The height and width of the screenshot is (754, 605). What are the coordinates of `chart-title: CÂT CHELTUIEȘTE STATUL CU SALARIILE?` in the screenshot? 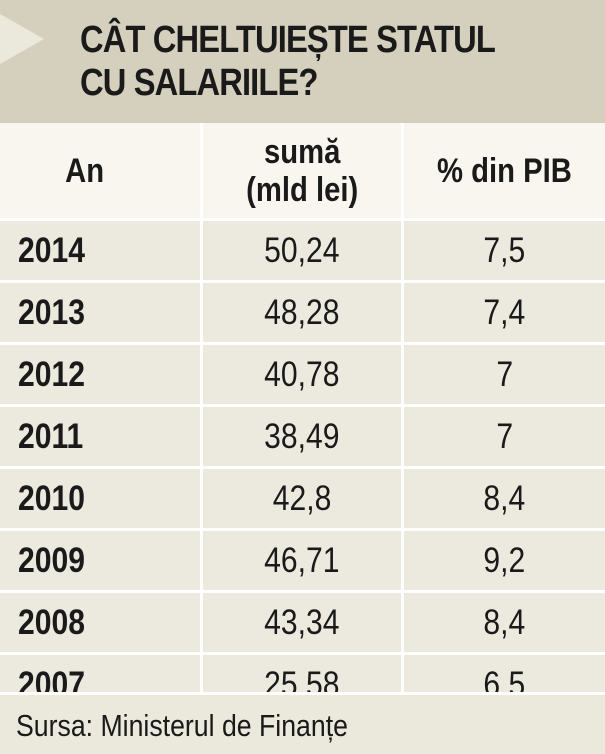 It's located at (299, 62).